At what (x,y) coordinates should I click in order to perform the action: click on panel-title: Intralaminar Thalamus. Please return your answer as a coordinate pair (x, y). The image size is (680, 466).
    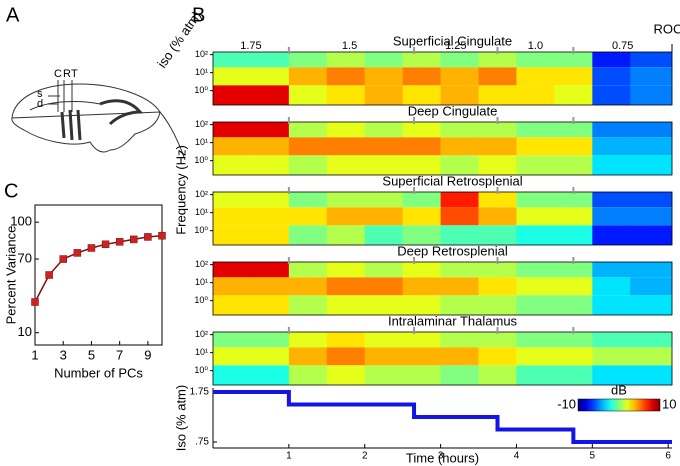
    Looking at the image, I should click on (453, 320).